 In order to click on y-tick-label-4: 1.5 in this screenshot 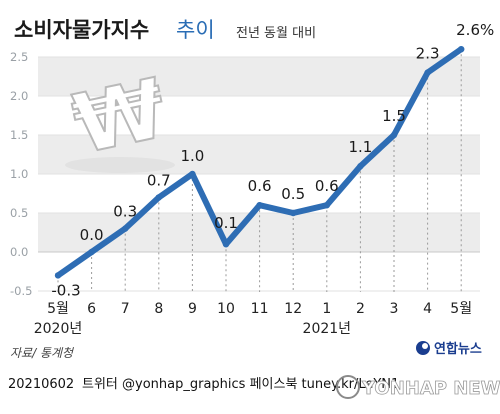, I will do `click(19, 135)`.